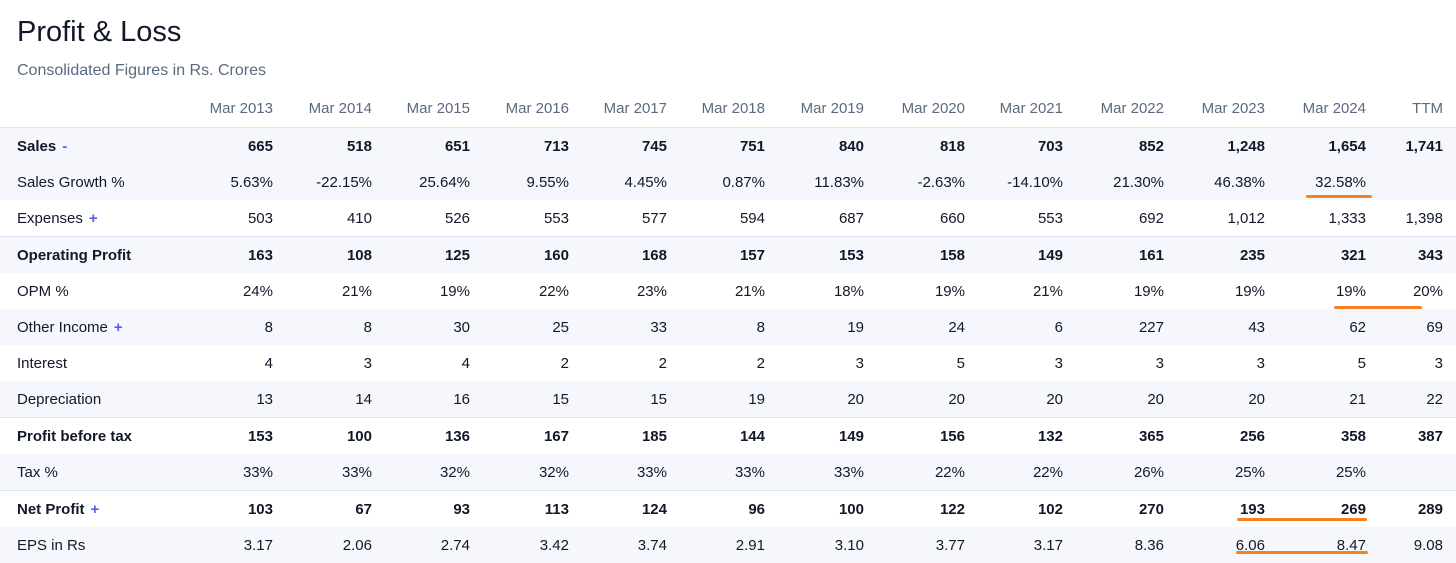 The width and height of the screenshot is (1456, 563). I want to click on table-cell: 32%, so click(553, 472).